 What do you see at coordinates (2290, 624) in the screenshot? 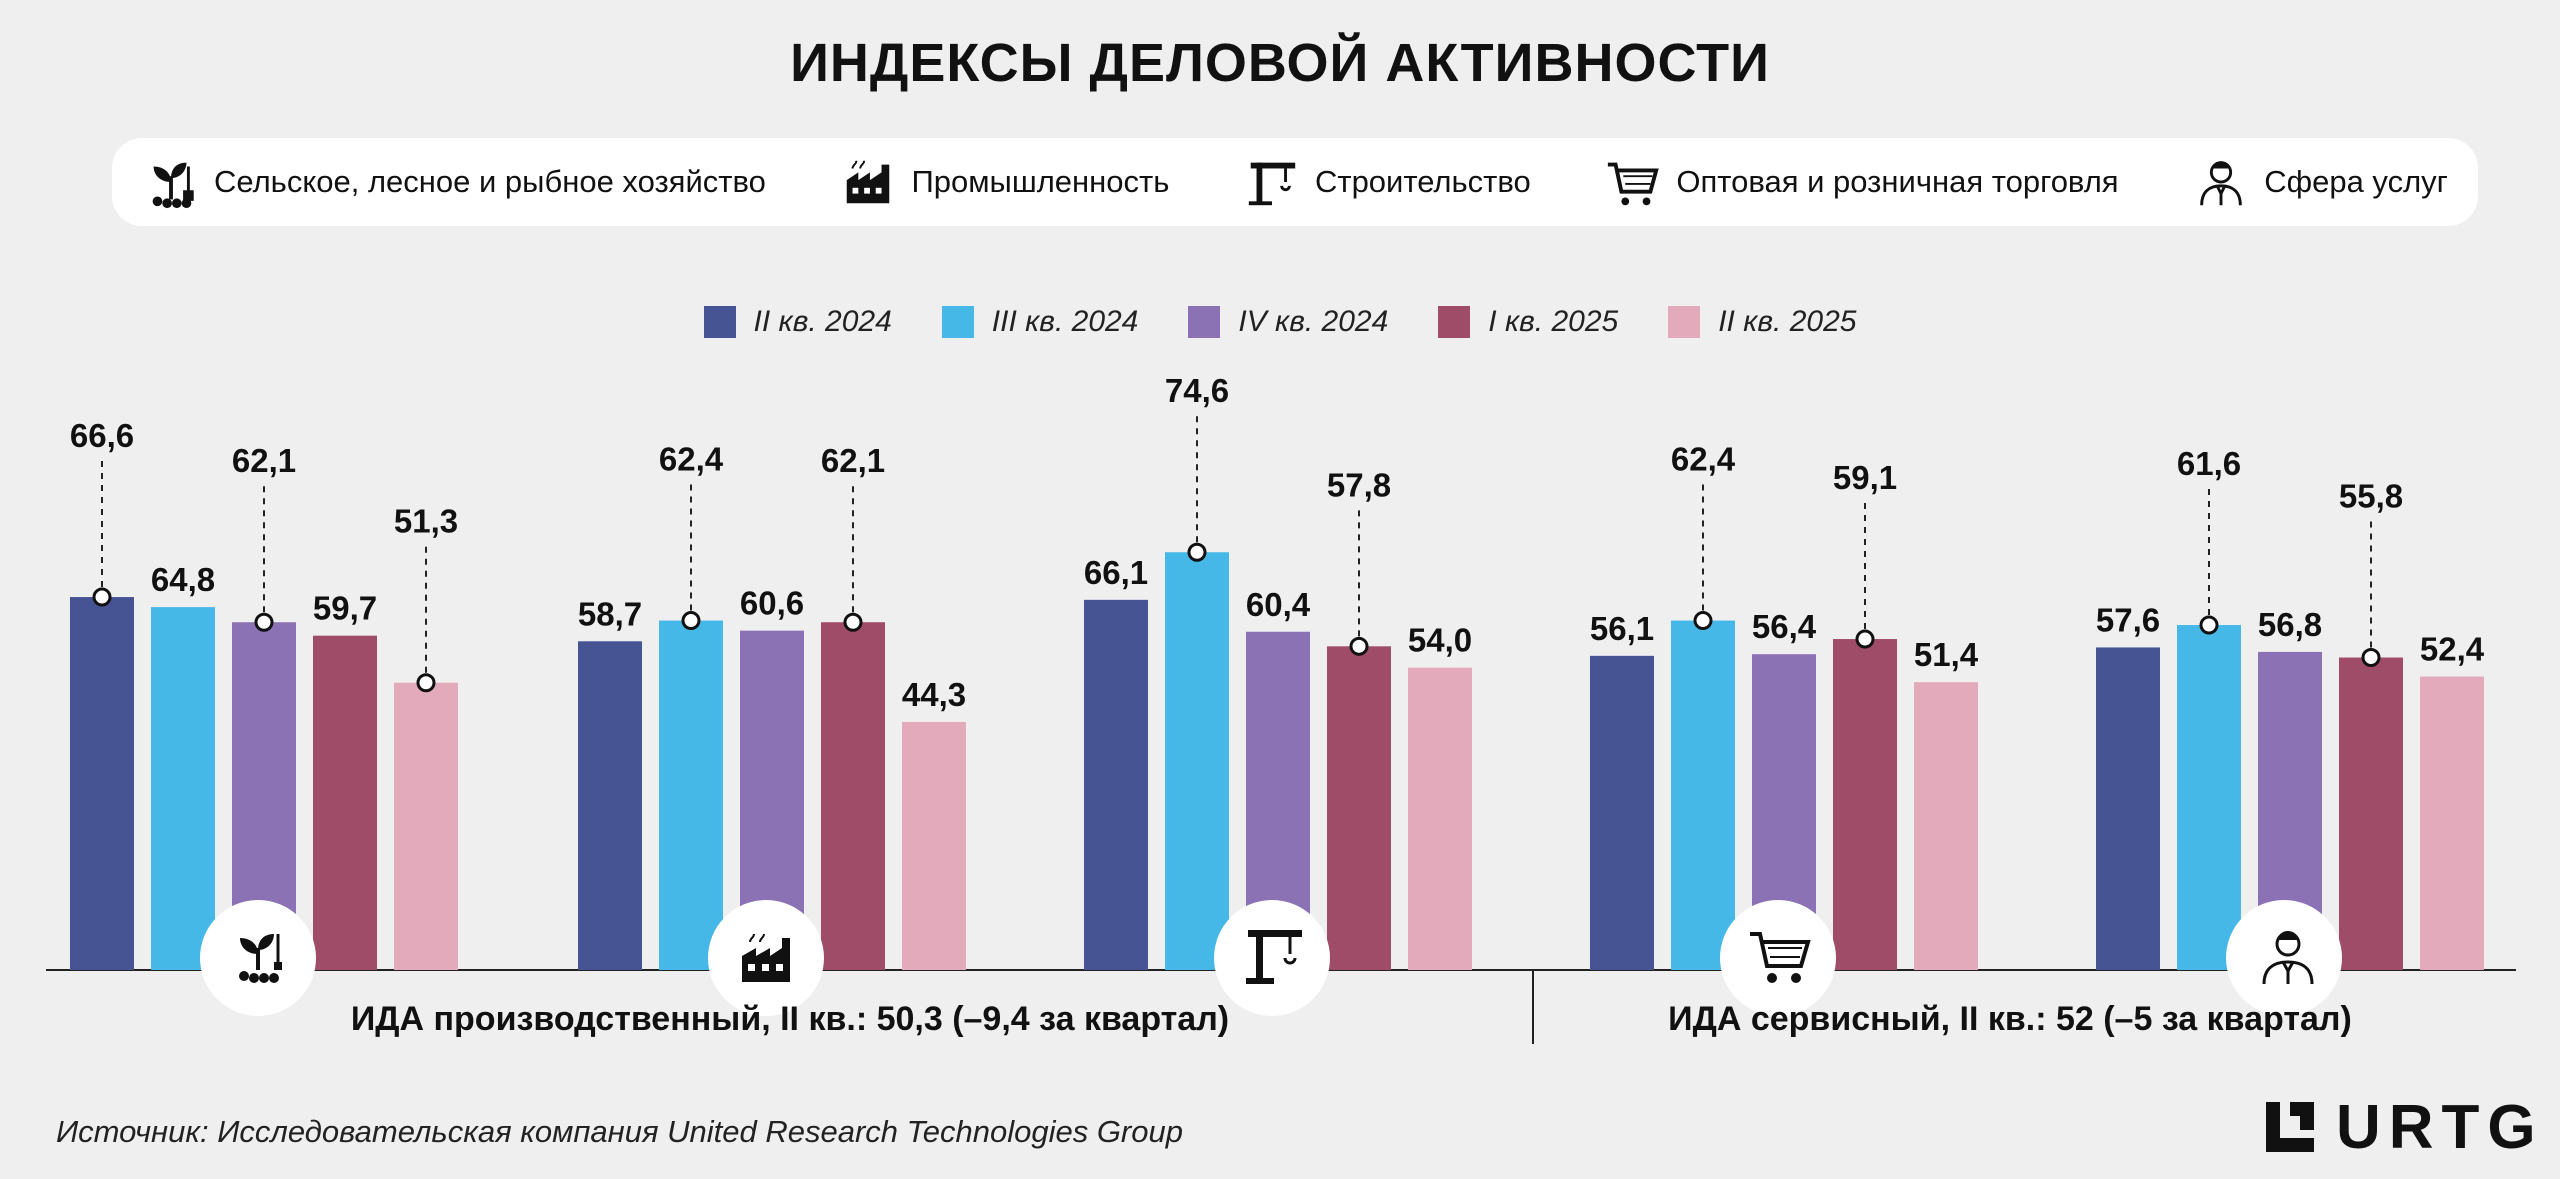
I see `data-label: 56,8` at bounding box center [2290, 624].